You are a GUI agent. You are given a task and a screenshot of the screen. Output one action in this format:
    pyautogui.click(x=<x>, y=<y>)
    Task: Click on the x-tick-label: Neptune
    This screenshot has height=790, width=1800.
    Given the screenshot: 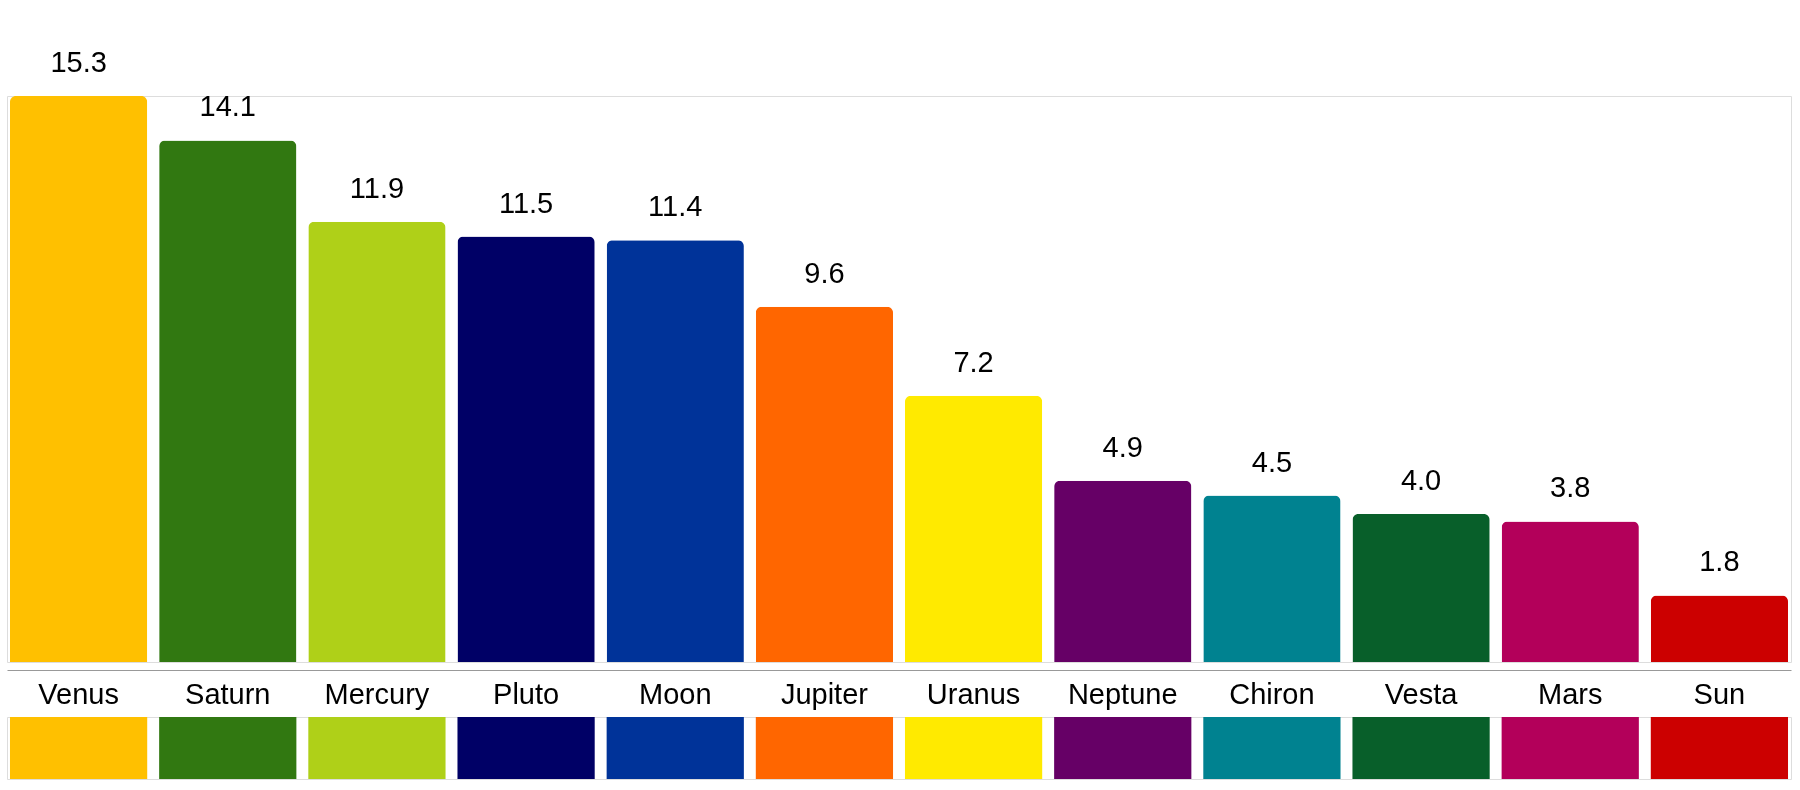 What is the action you would take?
    pyautogui.click(x=1122, y=693)
    